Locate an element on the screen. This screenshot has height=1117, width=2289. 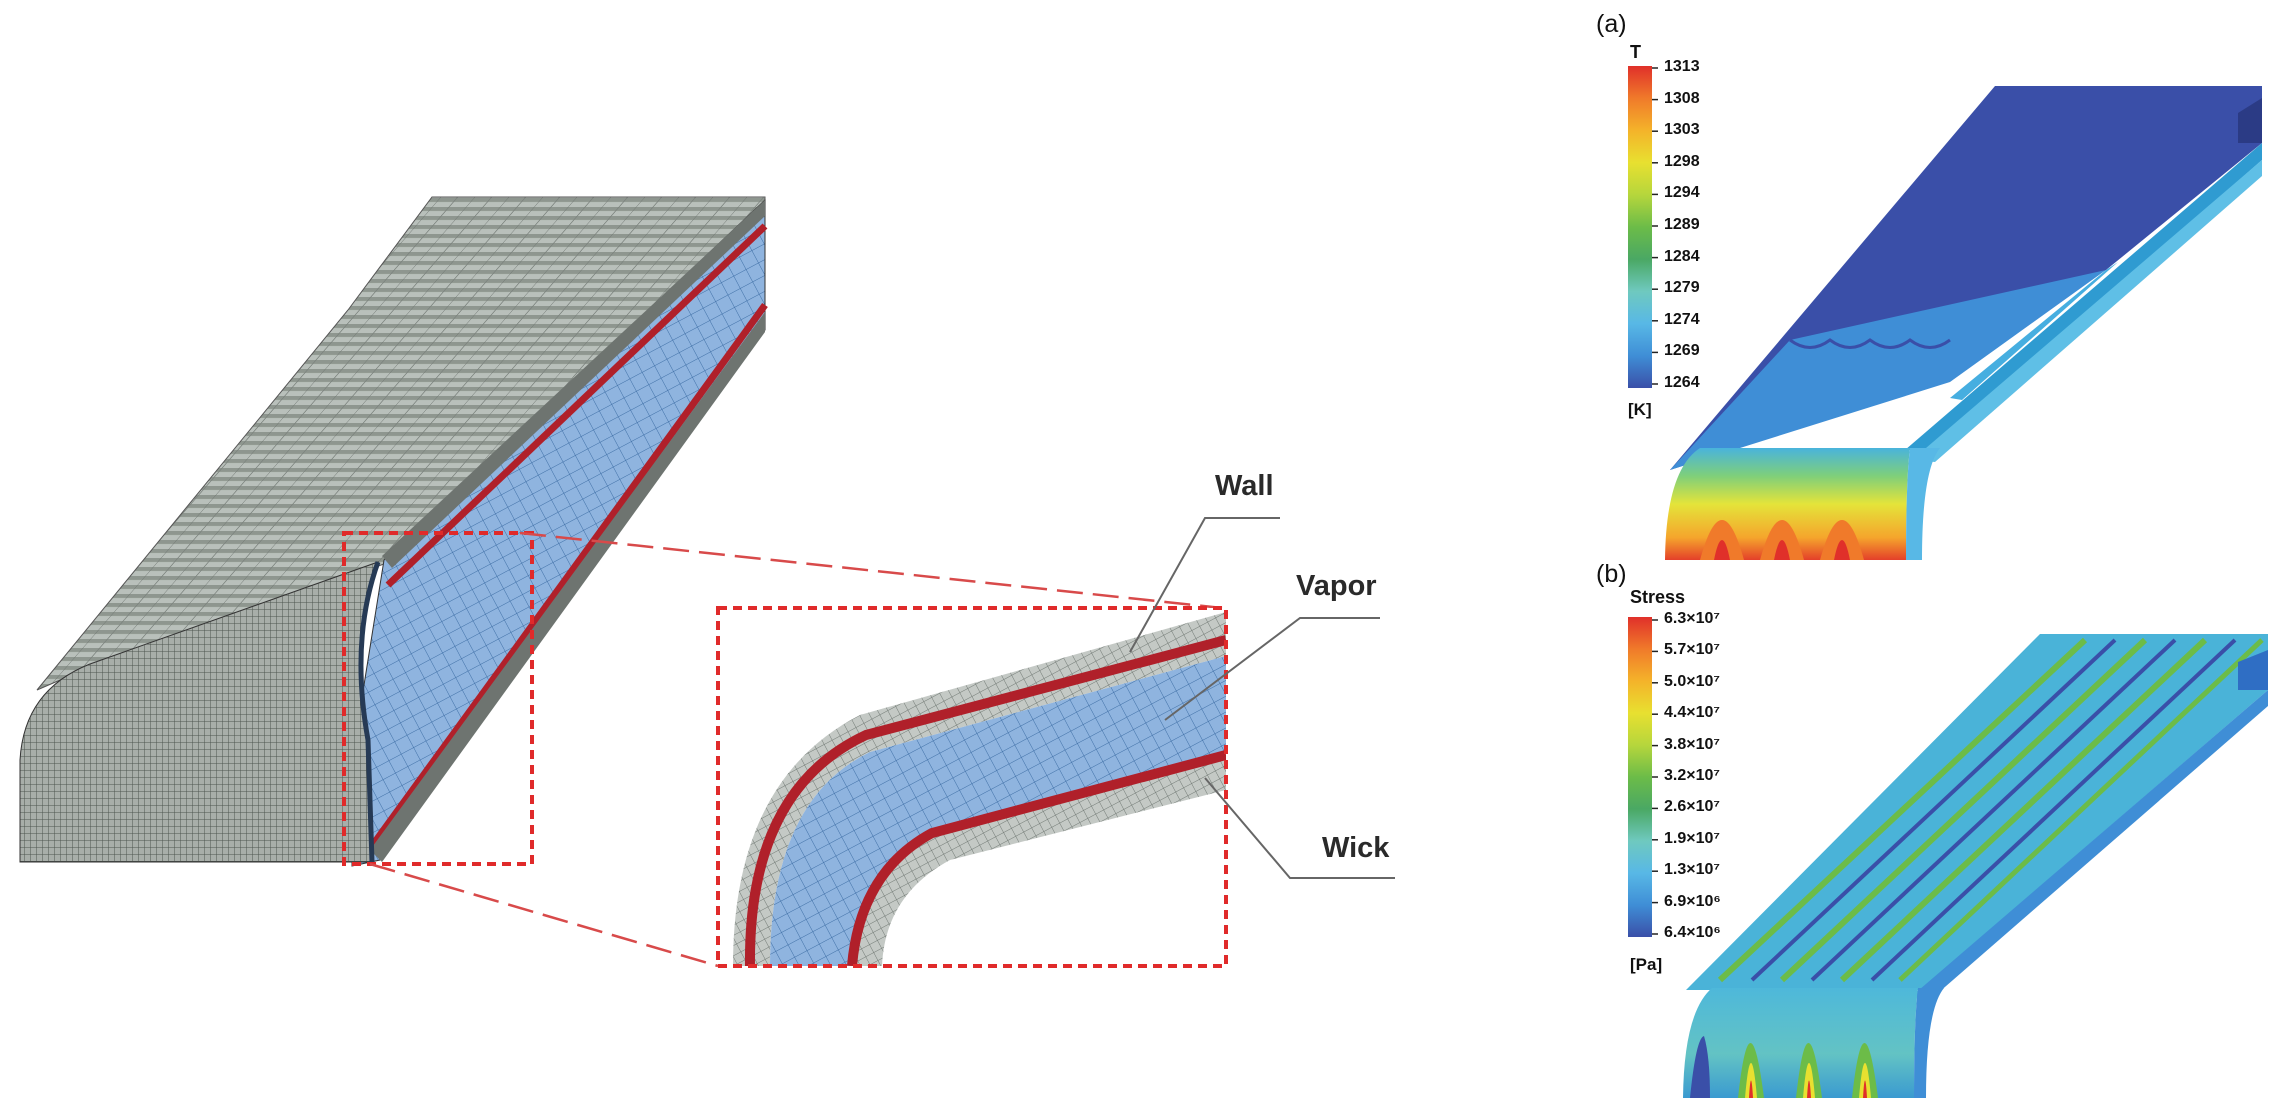
panel-b-tick-label: 5.0×10⁷ is located at coordinates (1692, 681).